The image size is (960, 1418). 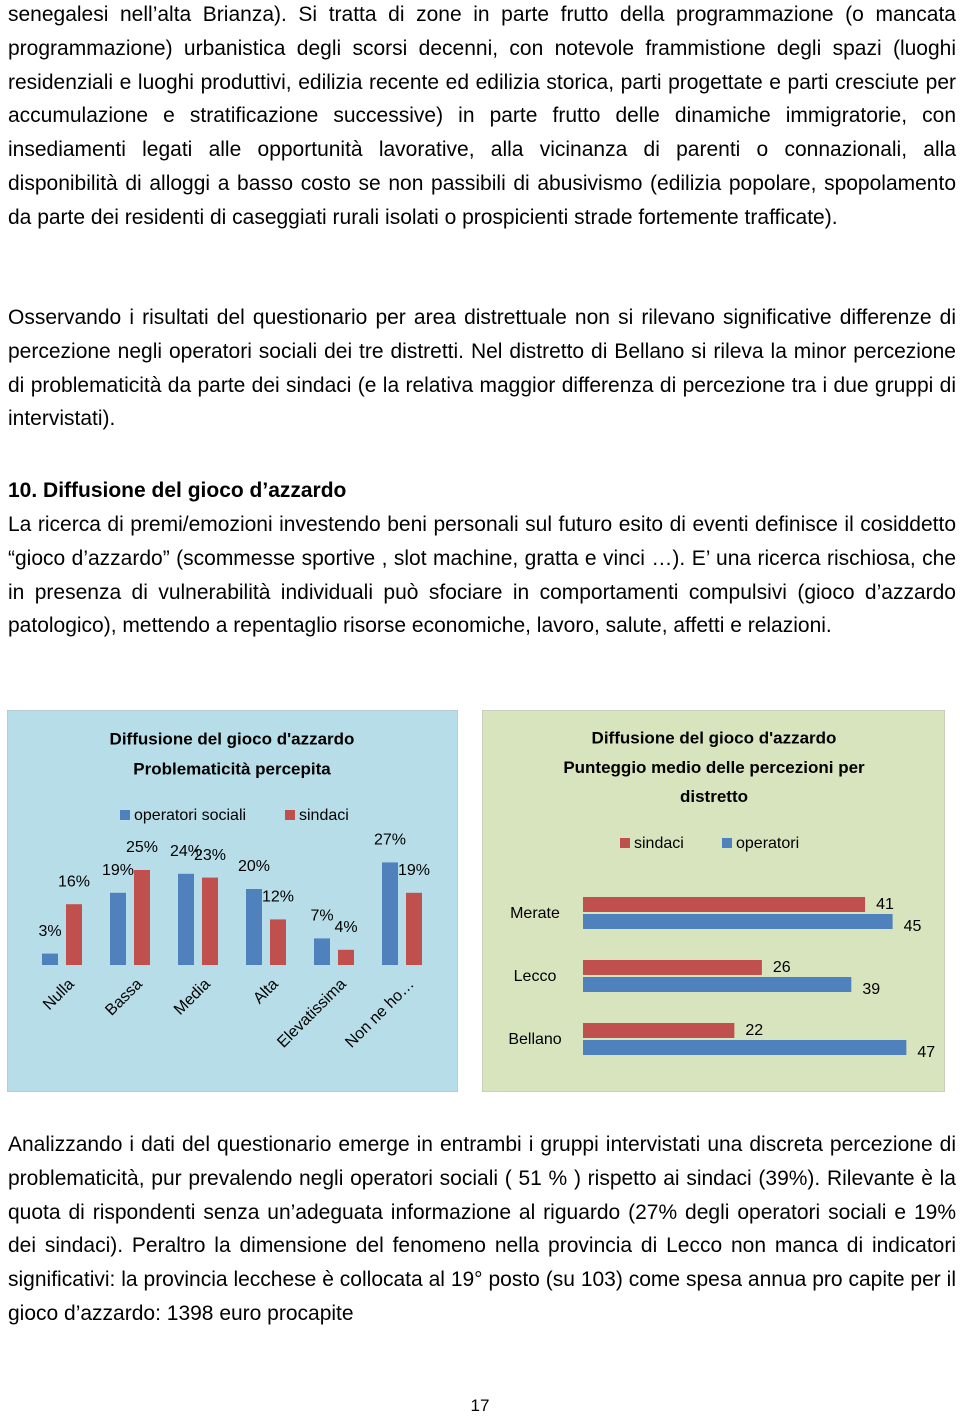 What do you see at coordinates (74, 881) in the screenshot?
I see `data-label: 16%` at bounding box center [74, 881].